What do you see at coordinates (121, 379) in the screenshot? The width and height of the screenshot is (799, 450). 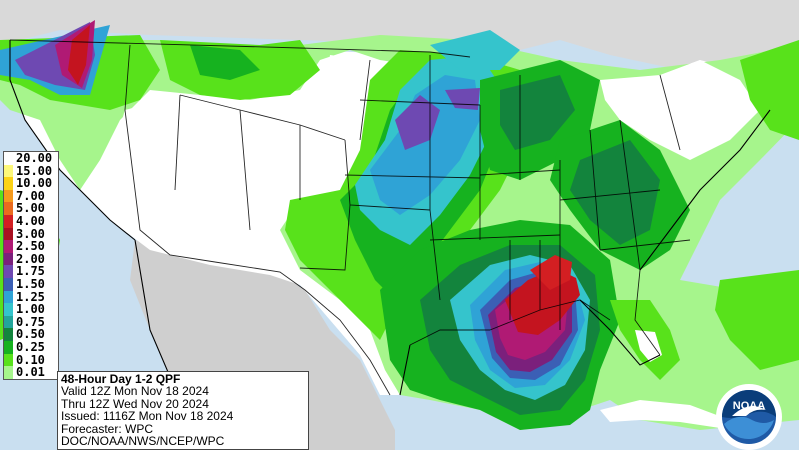 I see `forecast-title: 48-Hour Day 1-2 QPF` at bounding box center [121, 379].